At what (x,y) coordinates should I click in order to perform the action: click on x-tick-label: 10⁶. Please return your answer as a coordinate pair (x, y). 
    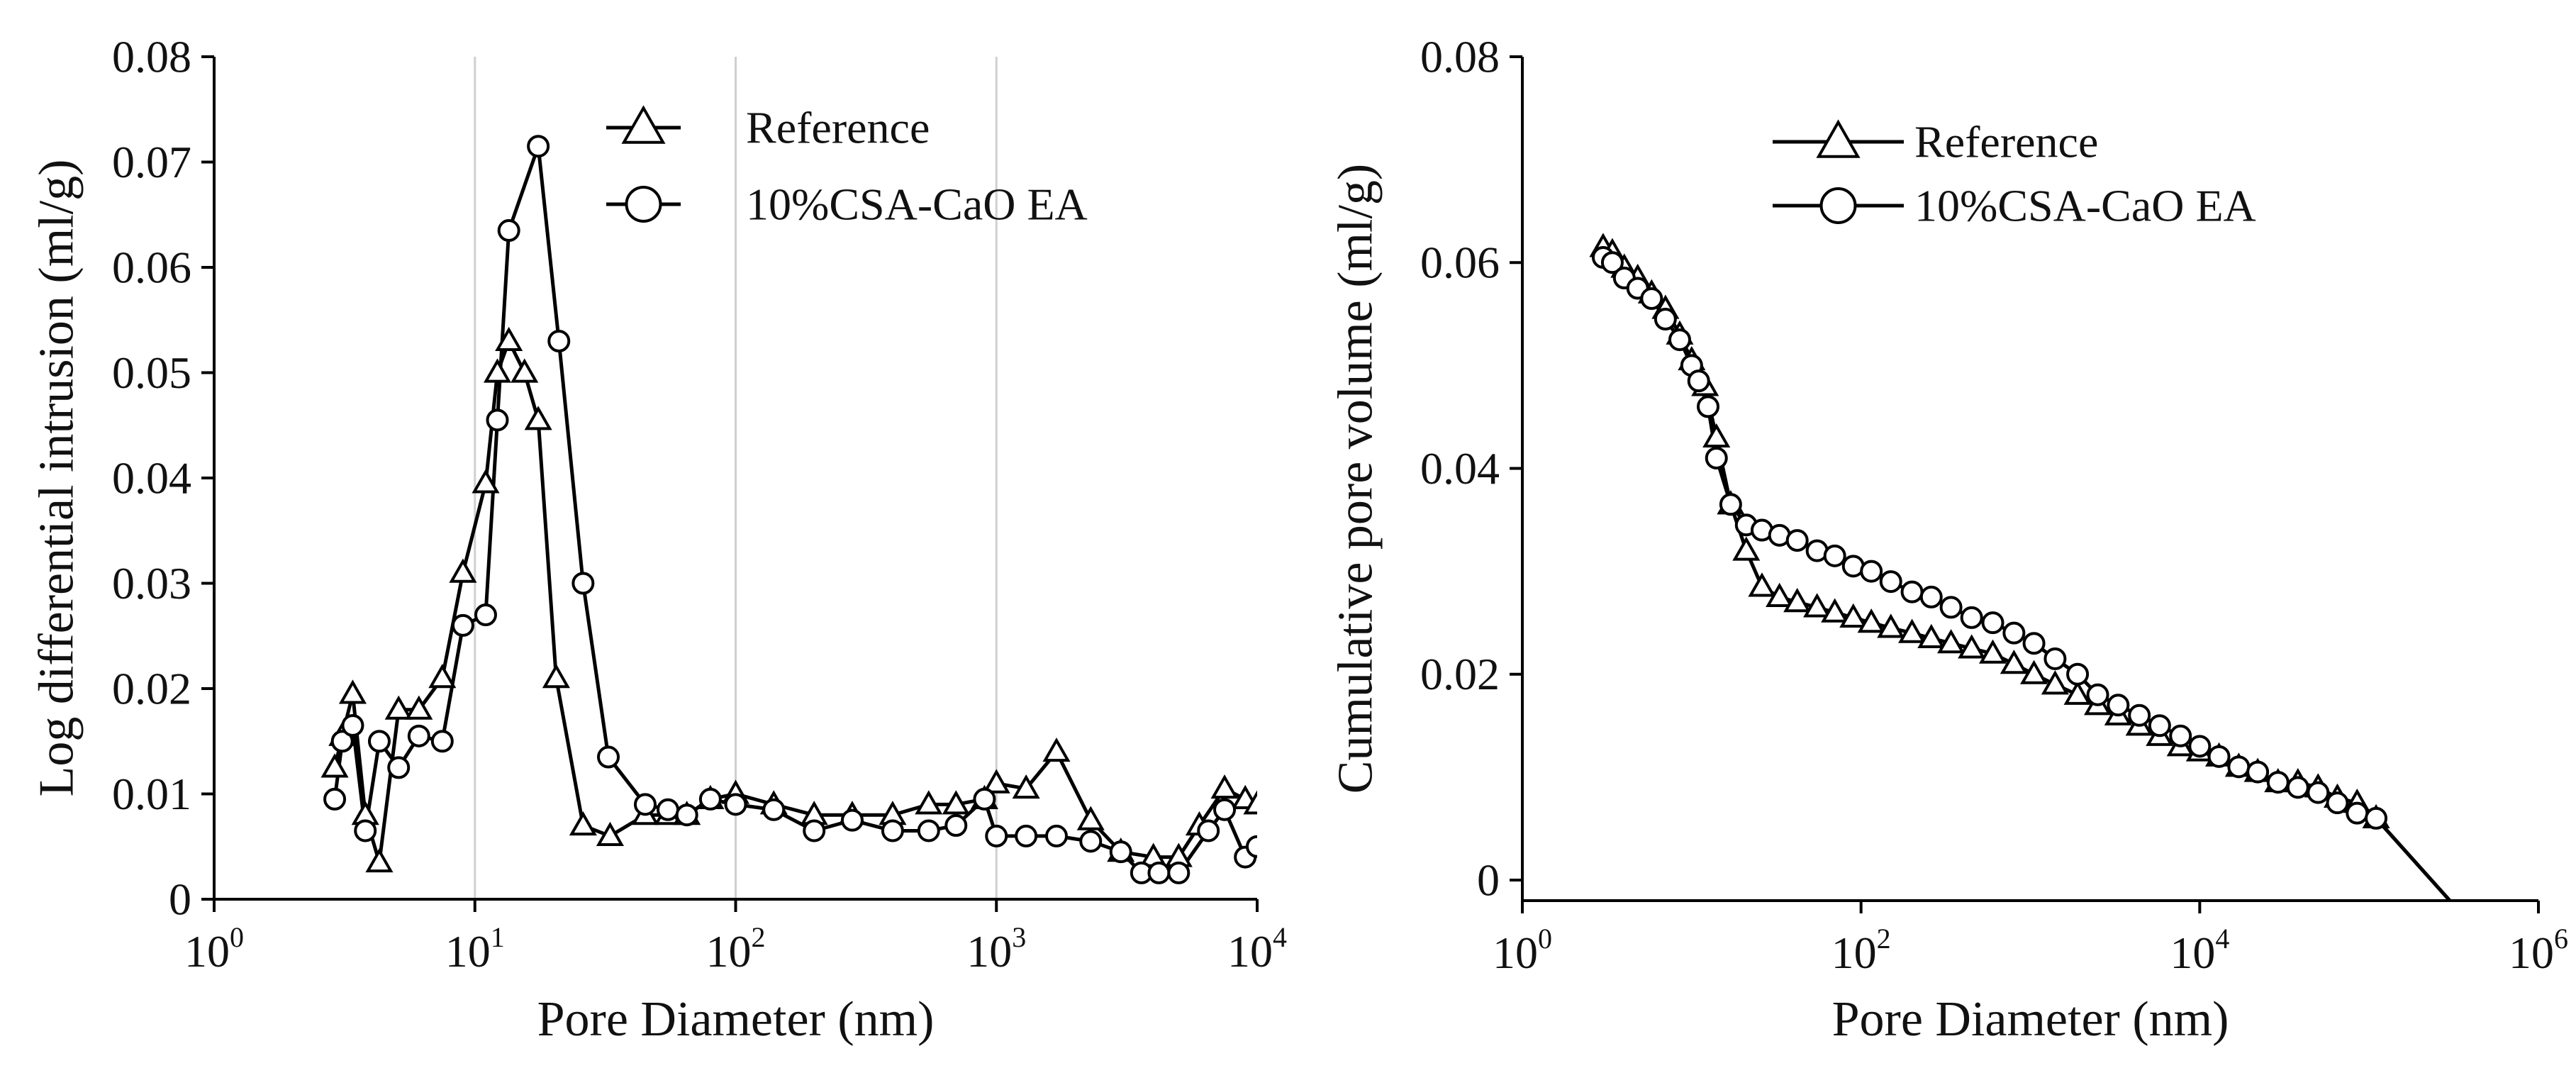
    Looking at the image, I should click on (2538, 951).